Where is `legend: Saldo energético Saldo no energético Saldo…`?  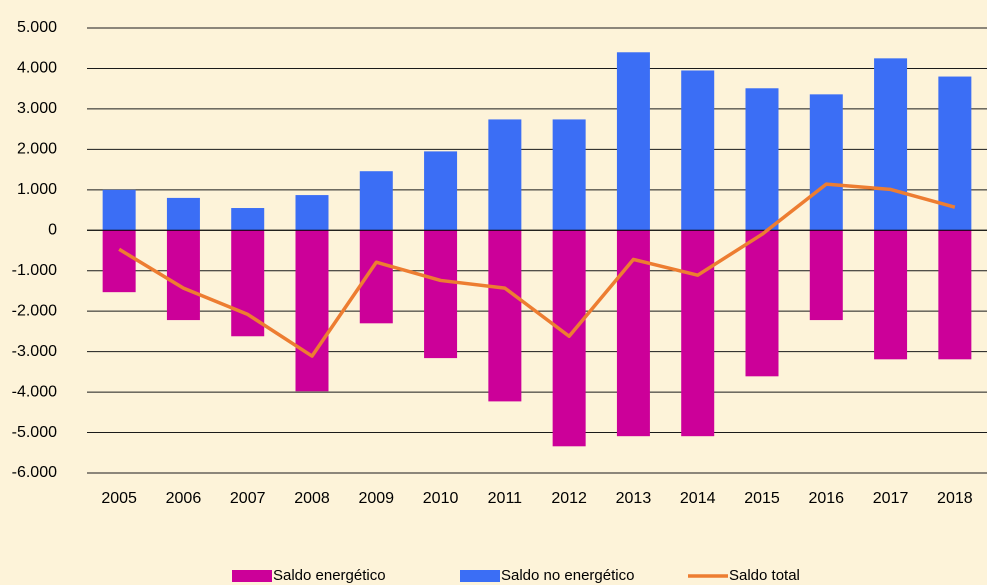
legend: Saldo energético Saldo no energético Saldo… is located at coordinates (516, 575).